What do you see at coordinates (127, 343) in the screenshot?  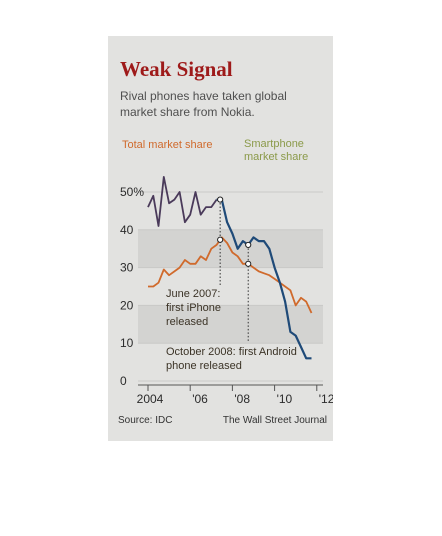 I see `y-tick-label: 10` at bounding box center [127, 343].